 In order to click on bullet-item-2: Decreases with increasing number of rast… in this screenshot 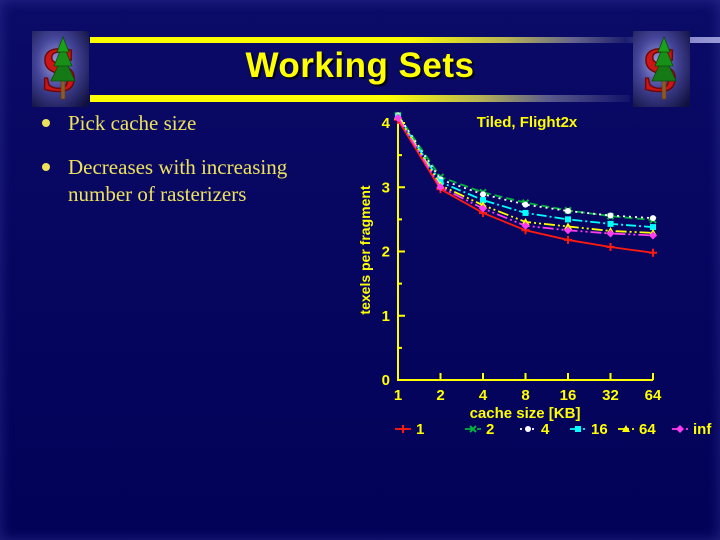, I will do `click(186, 181)`.